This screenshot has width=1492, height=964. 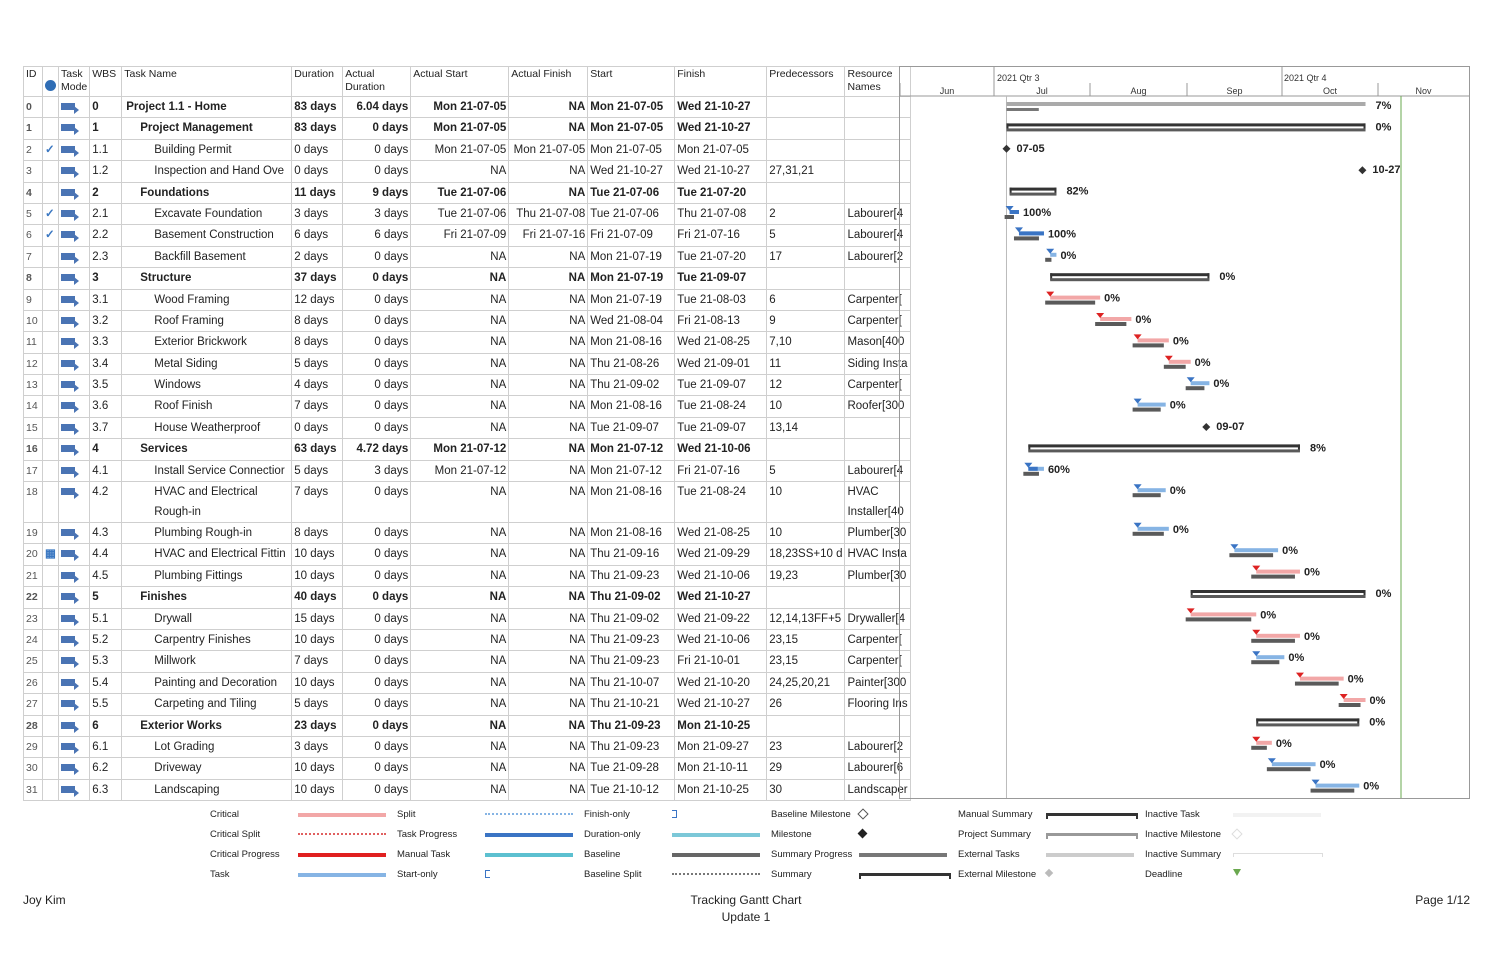 I want to click on duration: 10 days, so click(x=317, y=640).